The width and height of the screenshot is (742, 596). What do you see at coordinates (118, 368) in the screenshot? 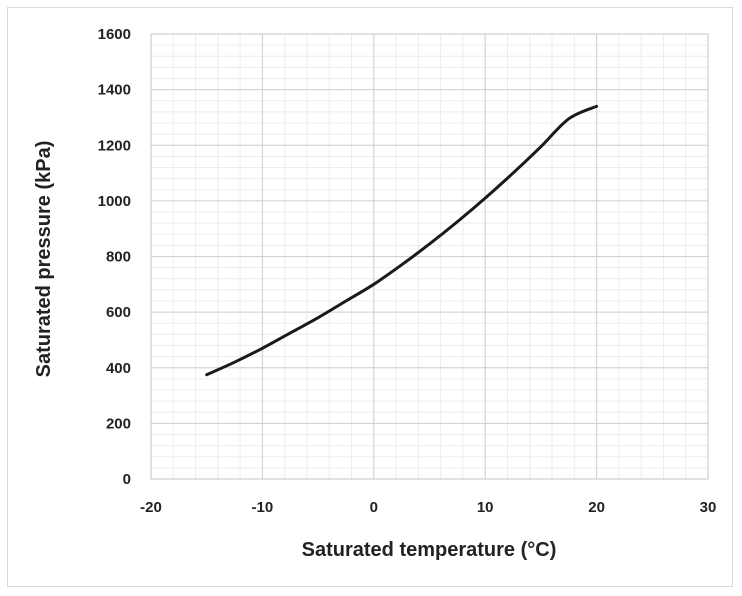
I see `y-tick-label: 400` at bounding box center [118, 368].